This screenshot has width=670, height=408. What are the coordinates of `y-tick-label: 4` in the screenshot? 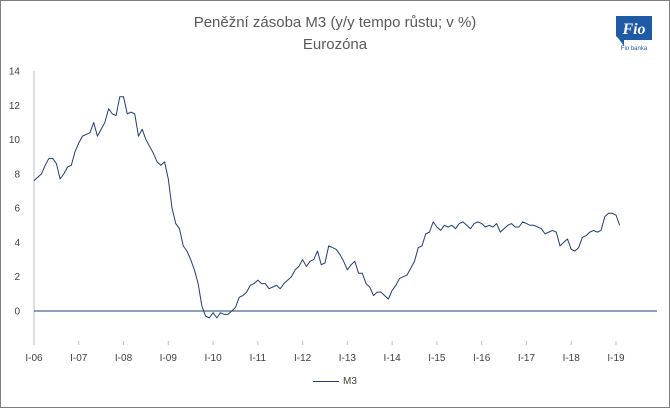 It's located at (17, 243).